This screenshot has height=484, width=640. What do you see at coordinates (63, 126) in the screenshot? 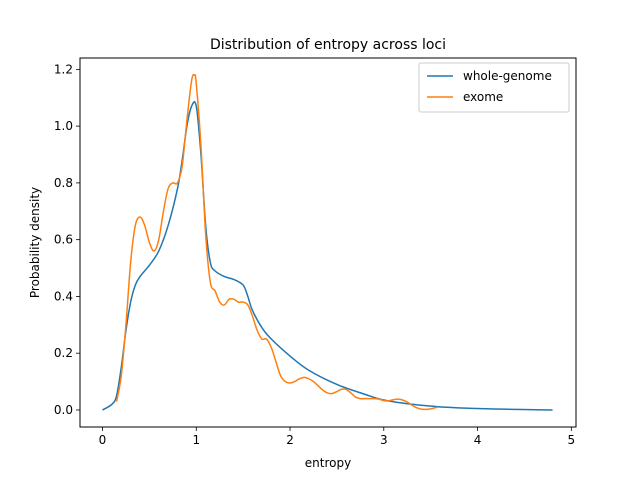
I see `y-tick-label: 1.0` at bounding box center [63, 126].